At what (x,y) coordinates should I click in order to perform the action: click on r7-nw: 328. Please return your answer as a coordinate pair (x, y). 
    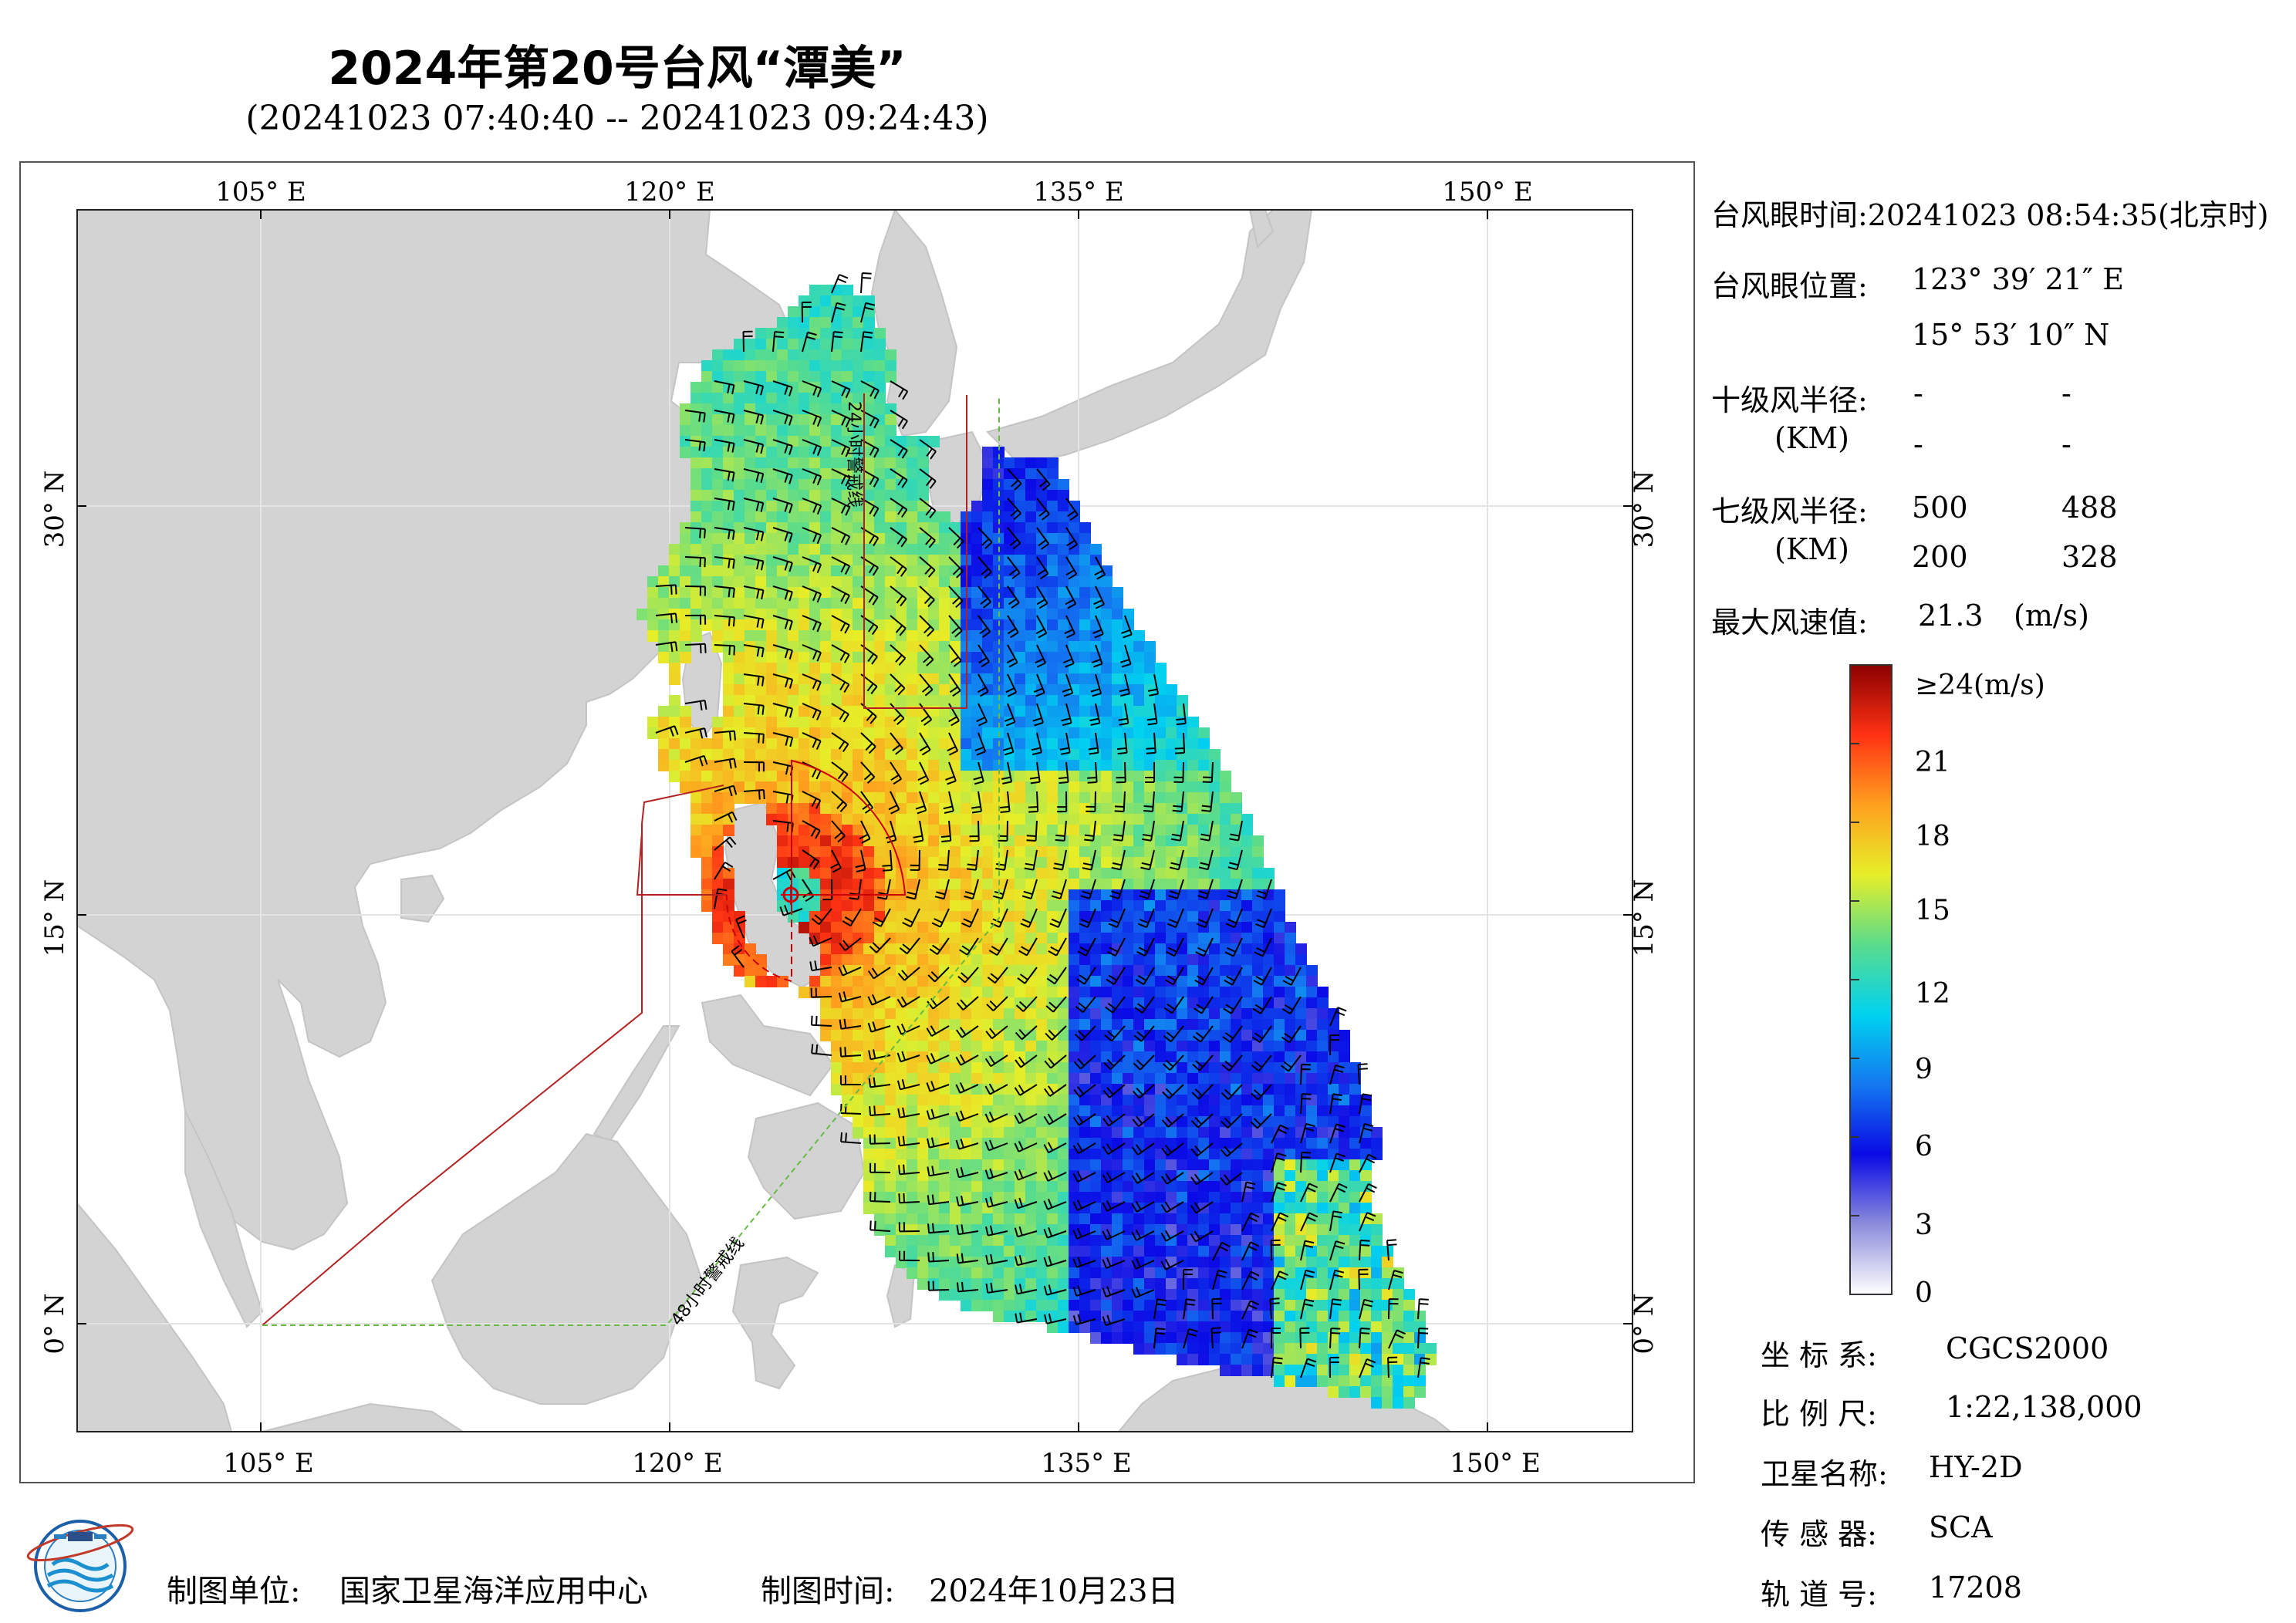
    Looking at the image, I should click on (2089, 557).